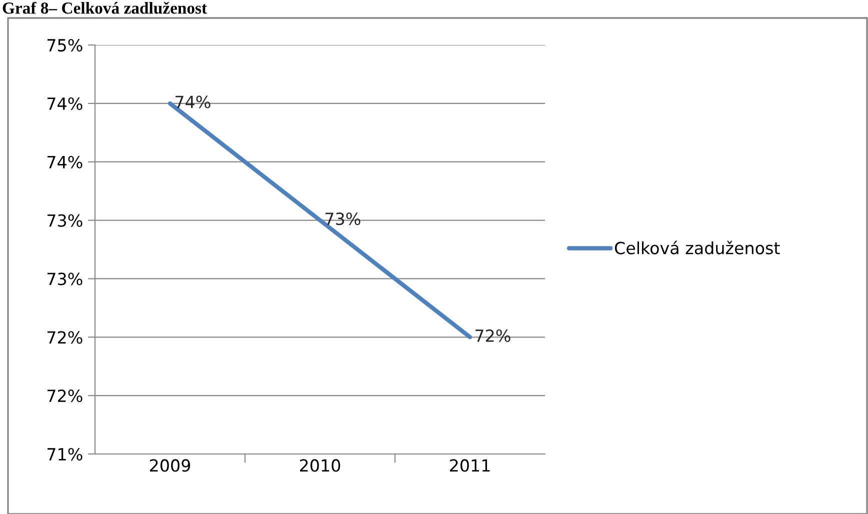  Describe the element at coordinates (105, 8) in the screenshot. I see `chart-title: Graf 8– Celková zadluženost` at that location.